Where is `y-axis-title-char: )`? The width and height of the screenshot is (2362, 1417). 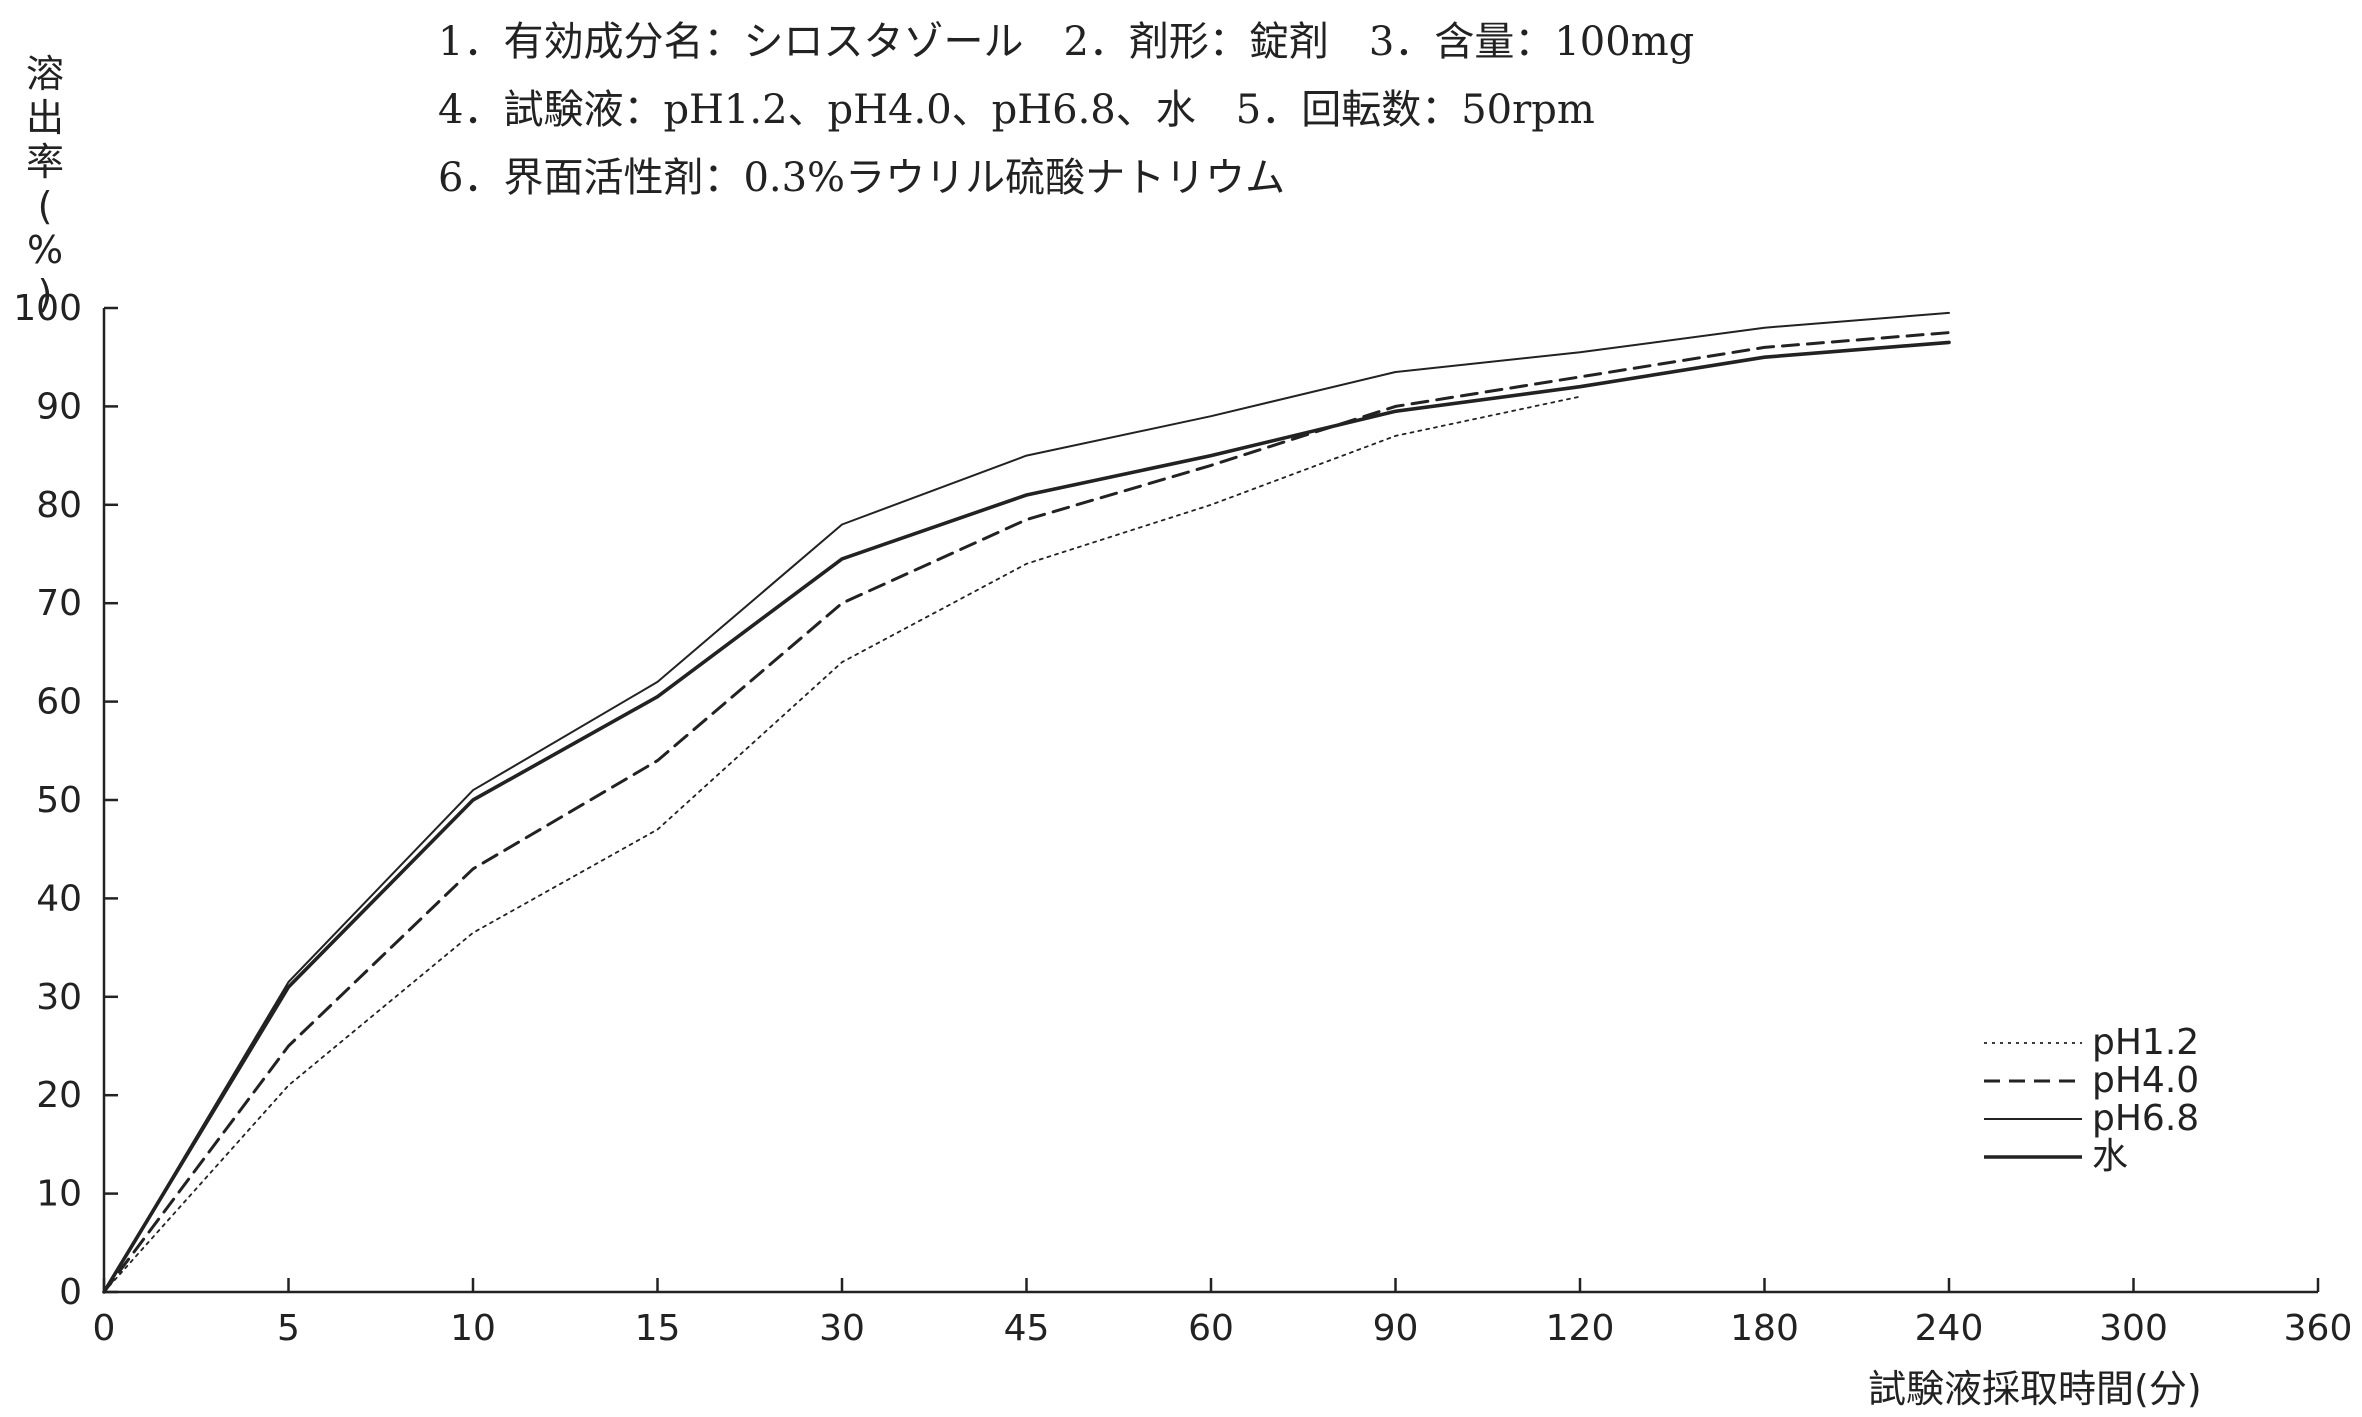
y-axis-title-char: ) is located at coordinates (45, 294).